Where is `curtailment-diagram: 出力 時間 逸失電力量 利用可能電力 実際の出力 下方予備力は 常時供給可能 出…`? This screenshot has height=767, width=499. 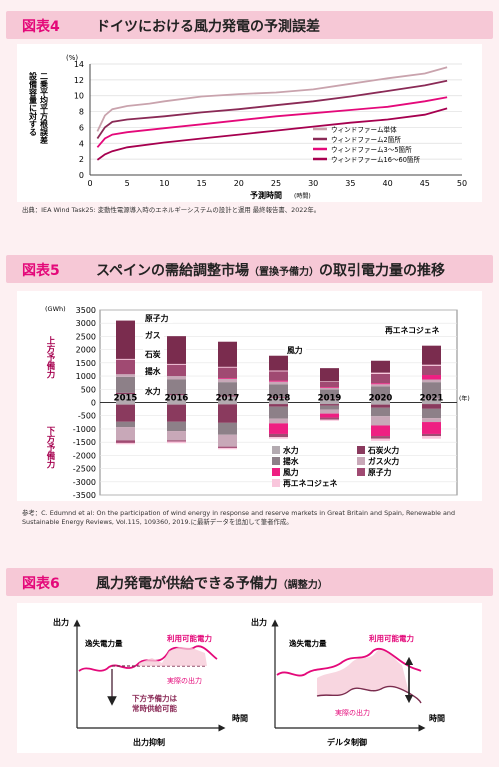
curtailment-diagram: 出力 時間 逸失電力量 利用可能電力 実際の出力 下方予備力は 常時供給可能 出… is located at coordinates (150, 682).